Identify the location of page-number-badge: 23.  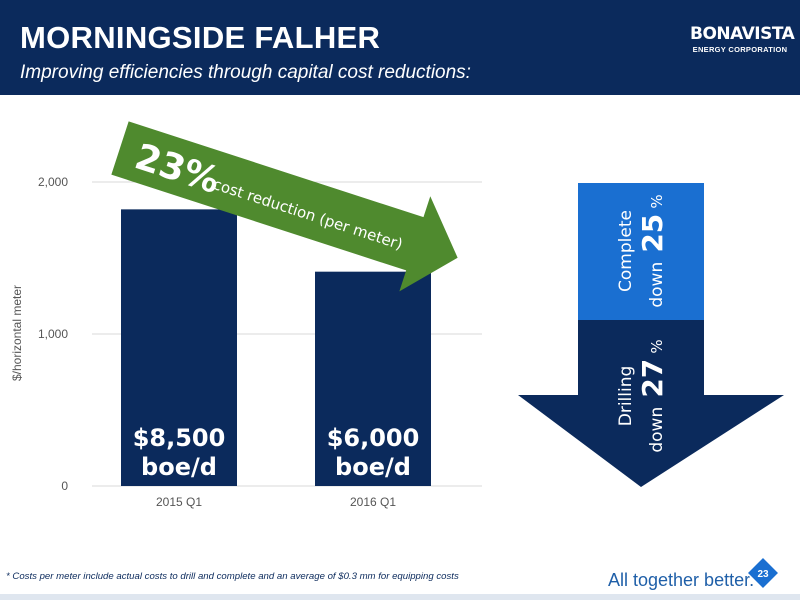
(763, 573).